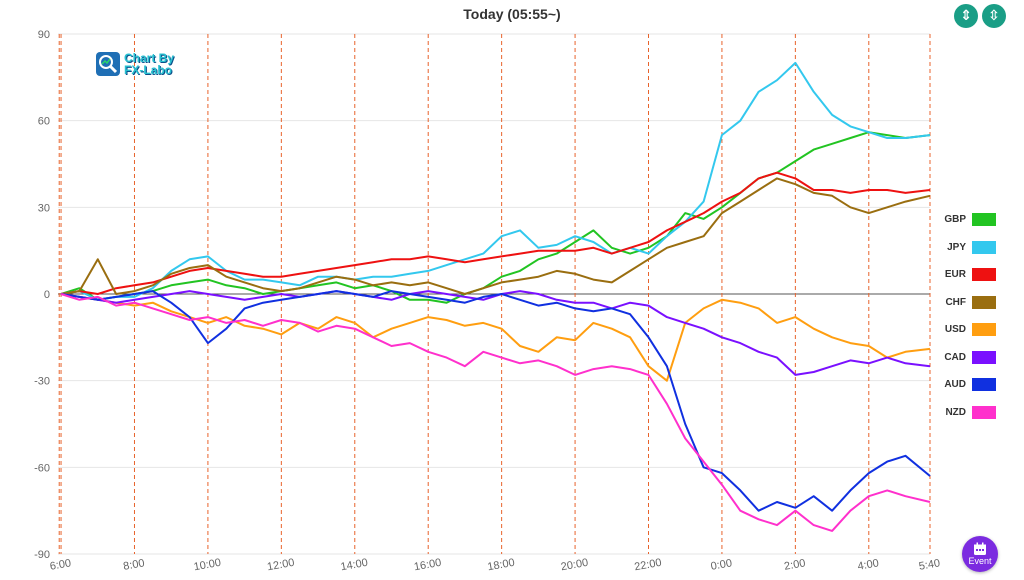  What do you see at coordinates (354, 565) in the screenshot?
I see `x-tick-label: 14:00` at bounding box center [354, 565].